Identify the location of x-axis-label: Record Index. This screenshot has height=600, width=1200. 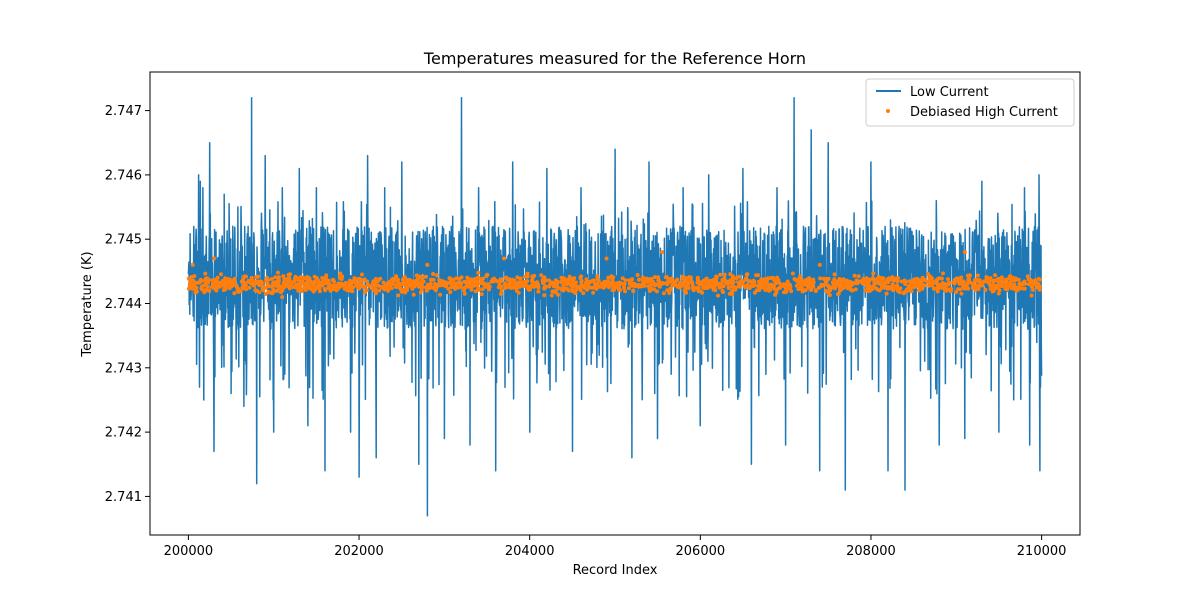
(615, 570).